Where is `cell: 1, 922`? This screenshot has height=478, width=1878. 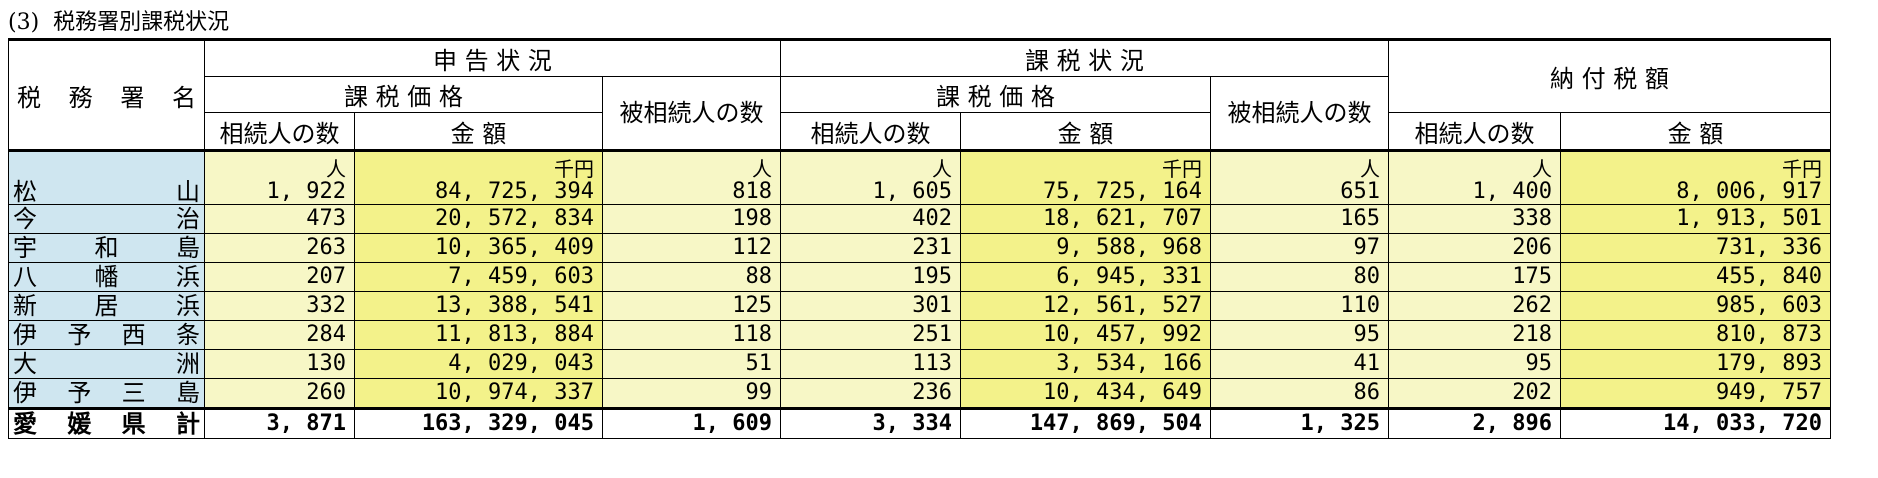
cell: 1, 922 is located at coordinates (306, 191).